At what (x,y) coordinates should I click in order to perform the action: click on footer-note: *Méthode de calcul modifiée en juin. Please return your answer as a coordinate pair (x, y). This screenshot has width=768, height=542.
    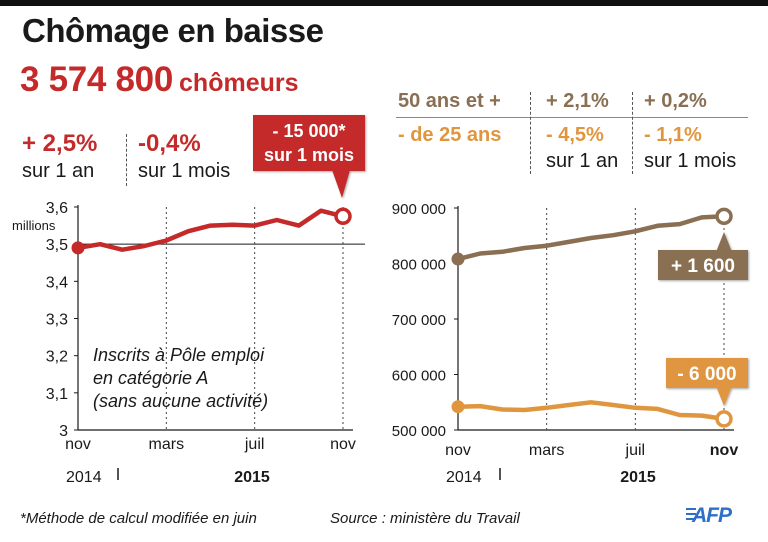
    Looking at the image, I should click on (138, 518).